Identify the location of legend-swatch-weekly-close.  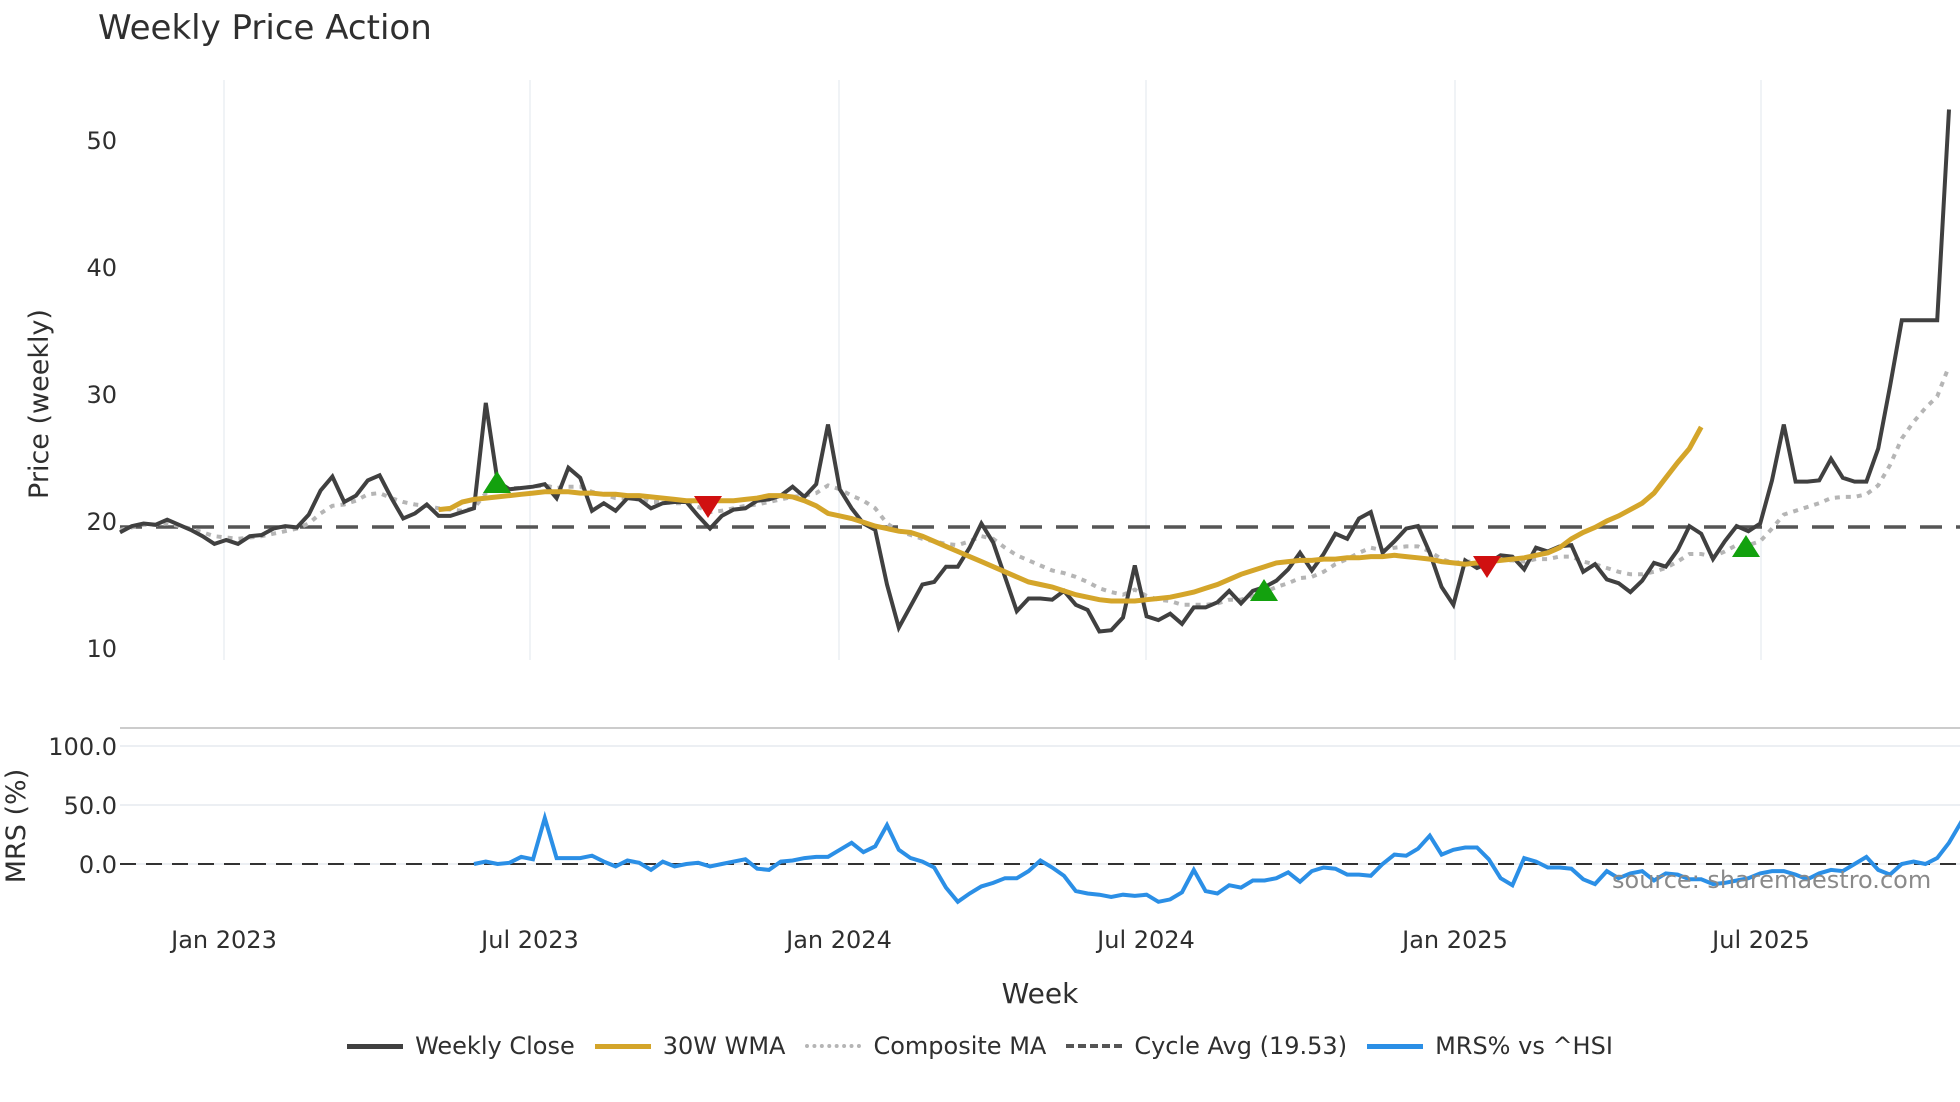
(375, 1046).